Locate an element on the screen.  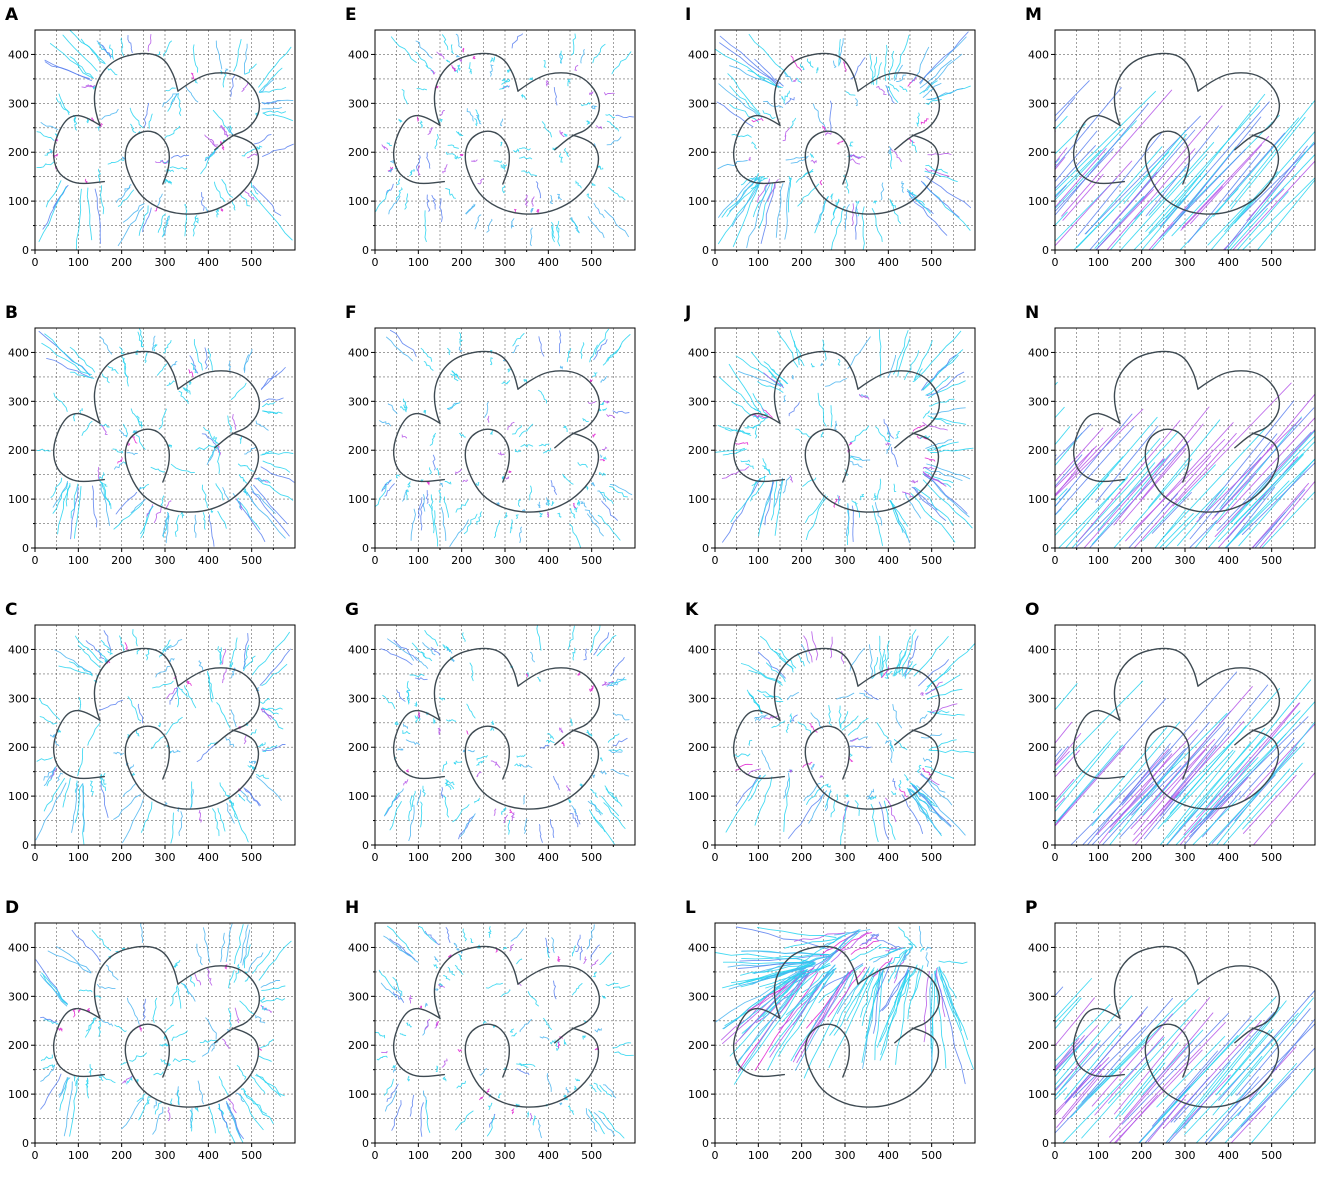
y-tick-label: 400 is located at coordinates (1038, 54).